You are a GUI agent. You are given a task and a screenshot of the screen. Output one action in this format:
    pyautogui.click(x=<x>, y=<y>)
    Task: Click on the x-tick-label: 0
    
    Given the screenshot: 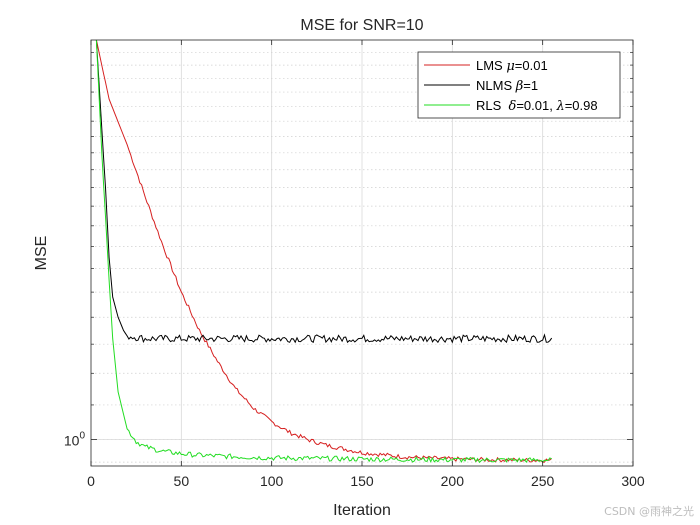 What is the action you would take?
    pyautogui.click(x=91, y=481)
    